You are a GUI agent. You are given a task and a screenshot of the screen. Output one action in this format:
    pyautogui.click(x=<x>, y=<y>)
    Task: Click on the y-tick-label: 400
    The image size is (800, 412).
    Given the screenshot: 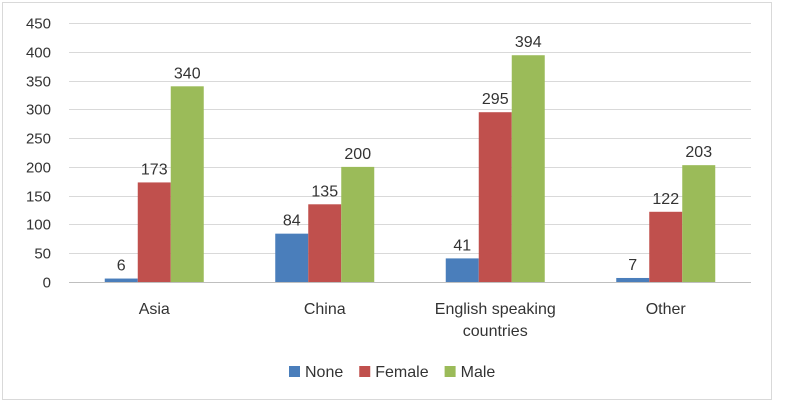 What is the action you would take?
    pyautogui.click(x=38, y=53)
    